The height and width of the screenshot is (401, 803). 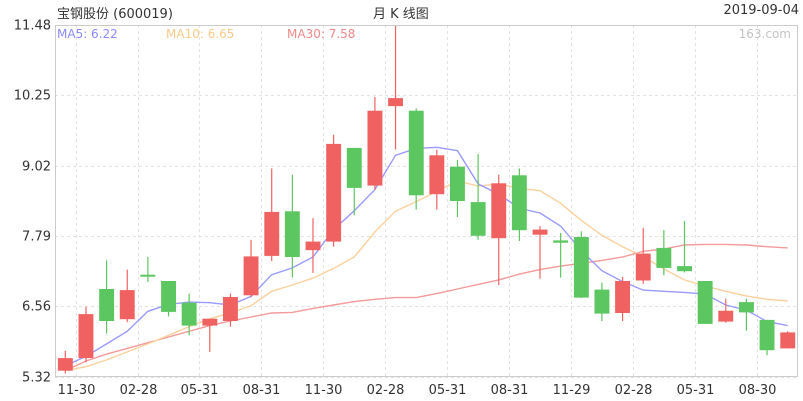 I want to click on x-tick-label: 11-29, so click(x=572, y=390).